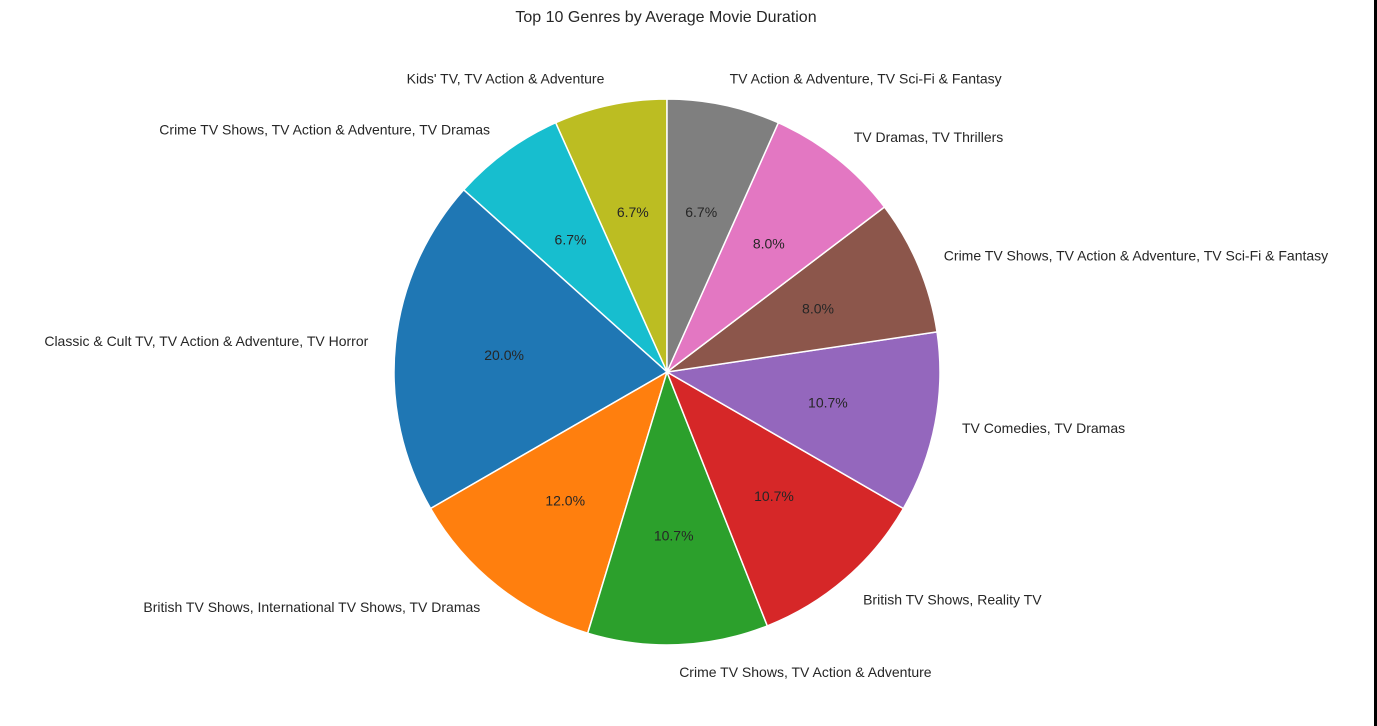 The image size is (1377, 726). What do you see at coordinates (929, 137) in the screenshot?
I see `slice-label-tv-dramas-tv-thrillers: TV Dramas, TV Thrillers` at bounding box center [929, 137].